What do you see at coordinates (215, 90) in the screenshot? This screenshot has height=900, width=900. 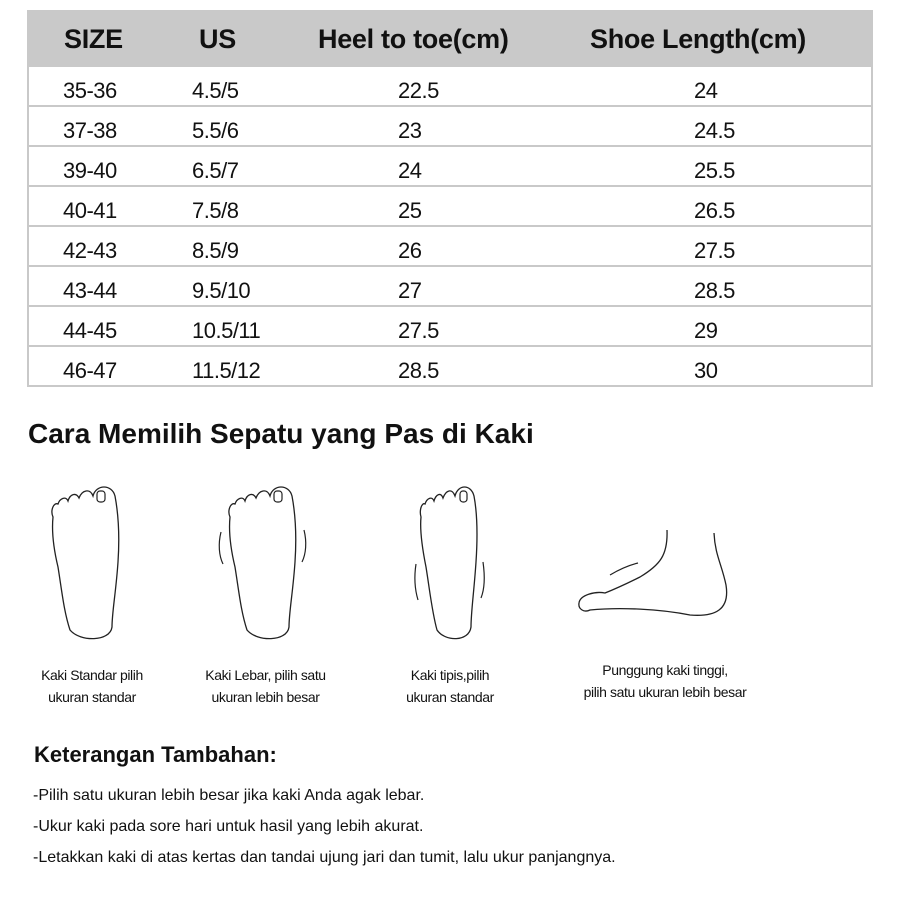 I see `cell-us: 4.5/5` at bounding box center [215, 90].